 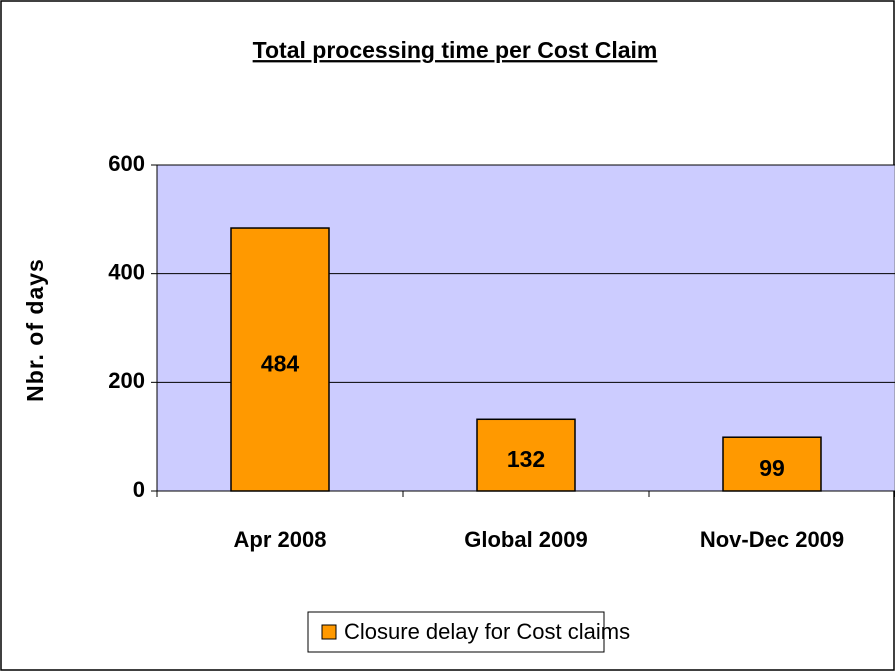 What do you see at coordinates (455, 50) in the screenshot?
I see `chart-title: Total processing time per Cost Claim` at bounding box center [455, 50].